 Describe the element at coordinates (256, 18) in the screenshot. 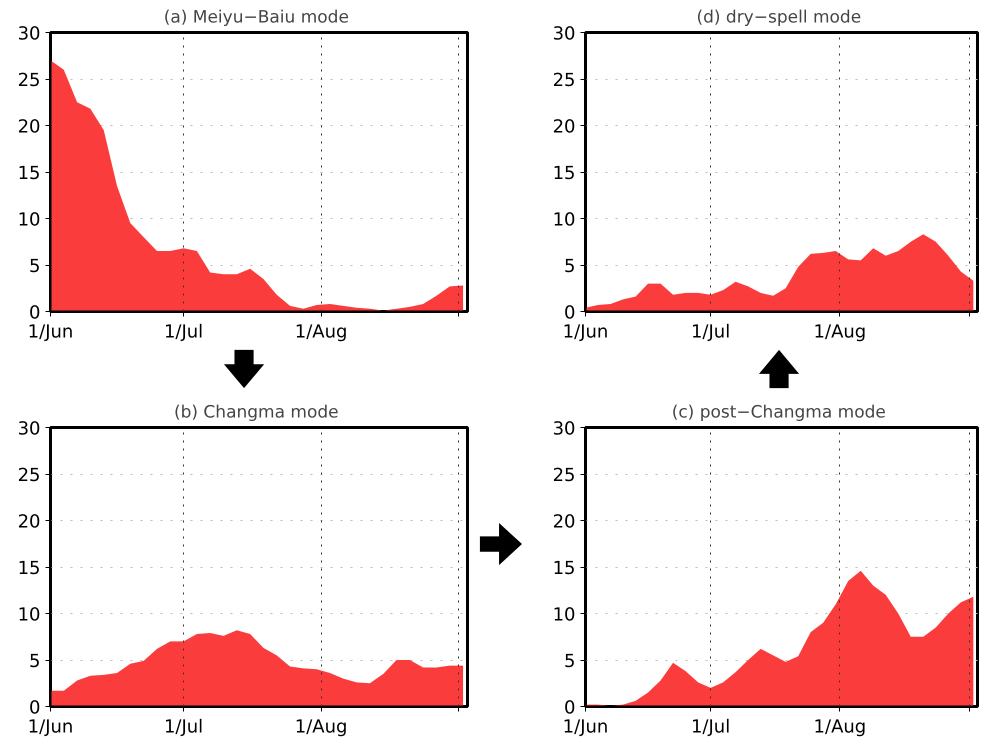

I see `chart-title: (a) Meiyu−Baiu mode` at that location.